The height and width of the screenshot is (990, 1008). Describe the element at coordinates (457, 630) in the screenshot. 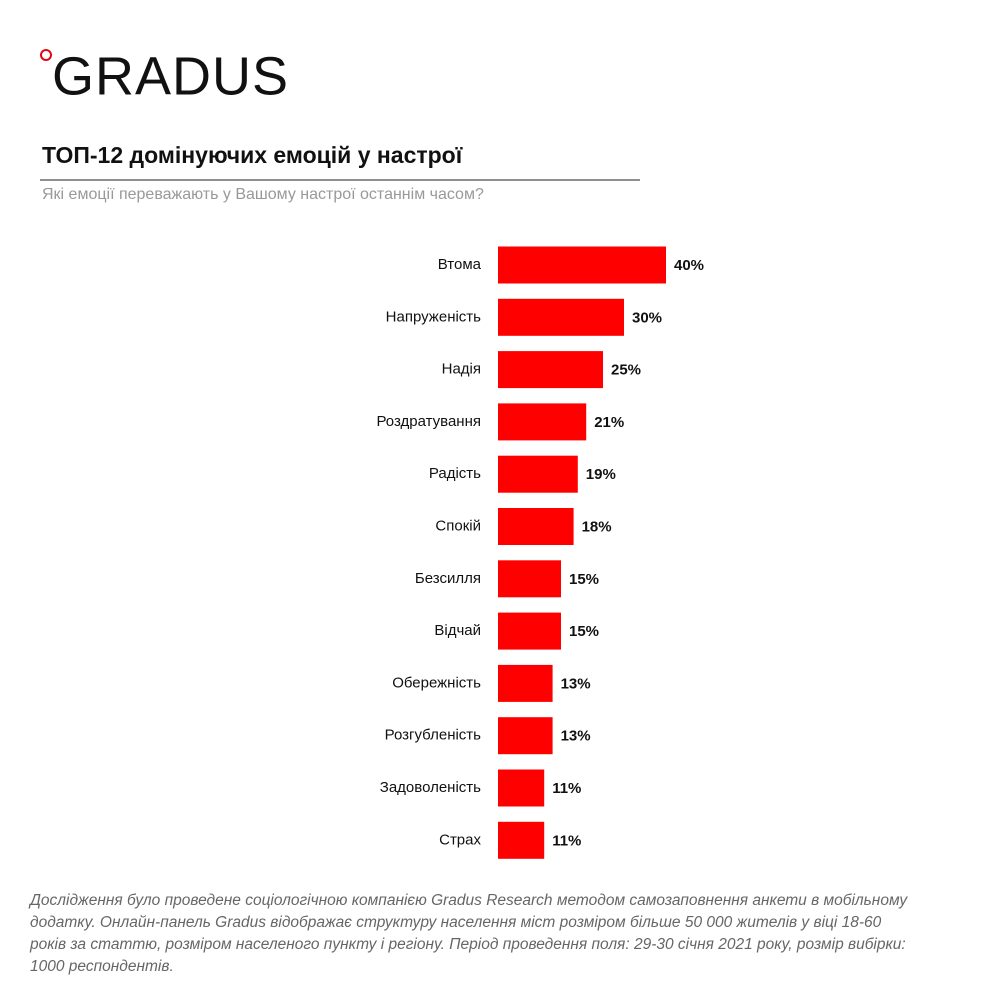

I see `category-label: Відчай` at that location.